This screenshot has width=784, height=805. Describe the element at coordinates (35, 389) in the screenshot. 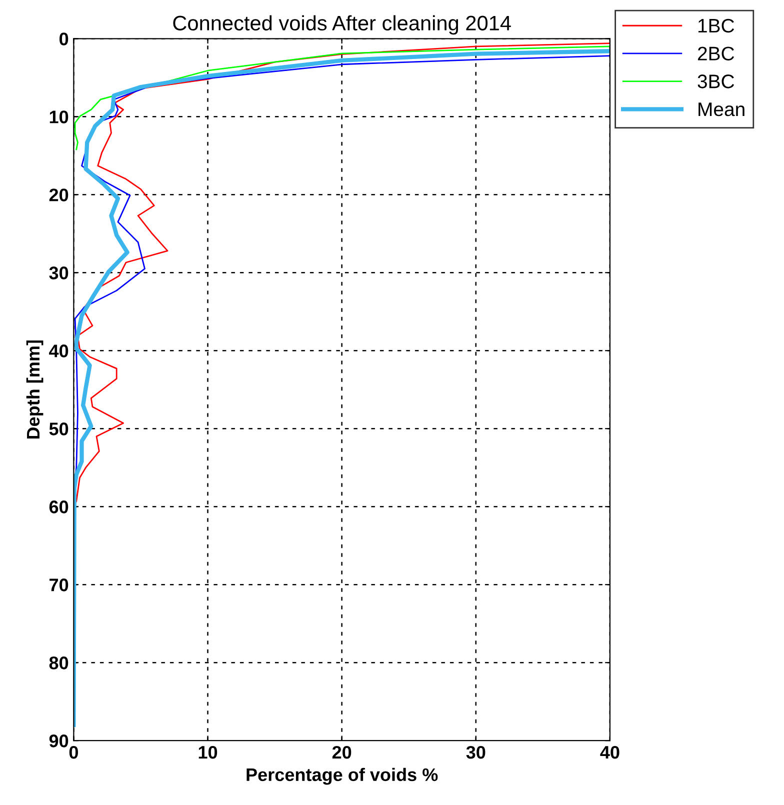

I see `y-axis-title: Depth [mm]` at that location.